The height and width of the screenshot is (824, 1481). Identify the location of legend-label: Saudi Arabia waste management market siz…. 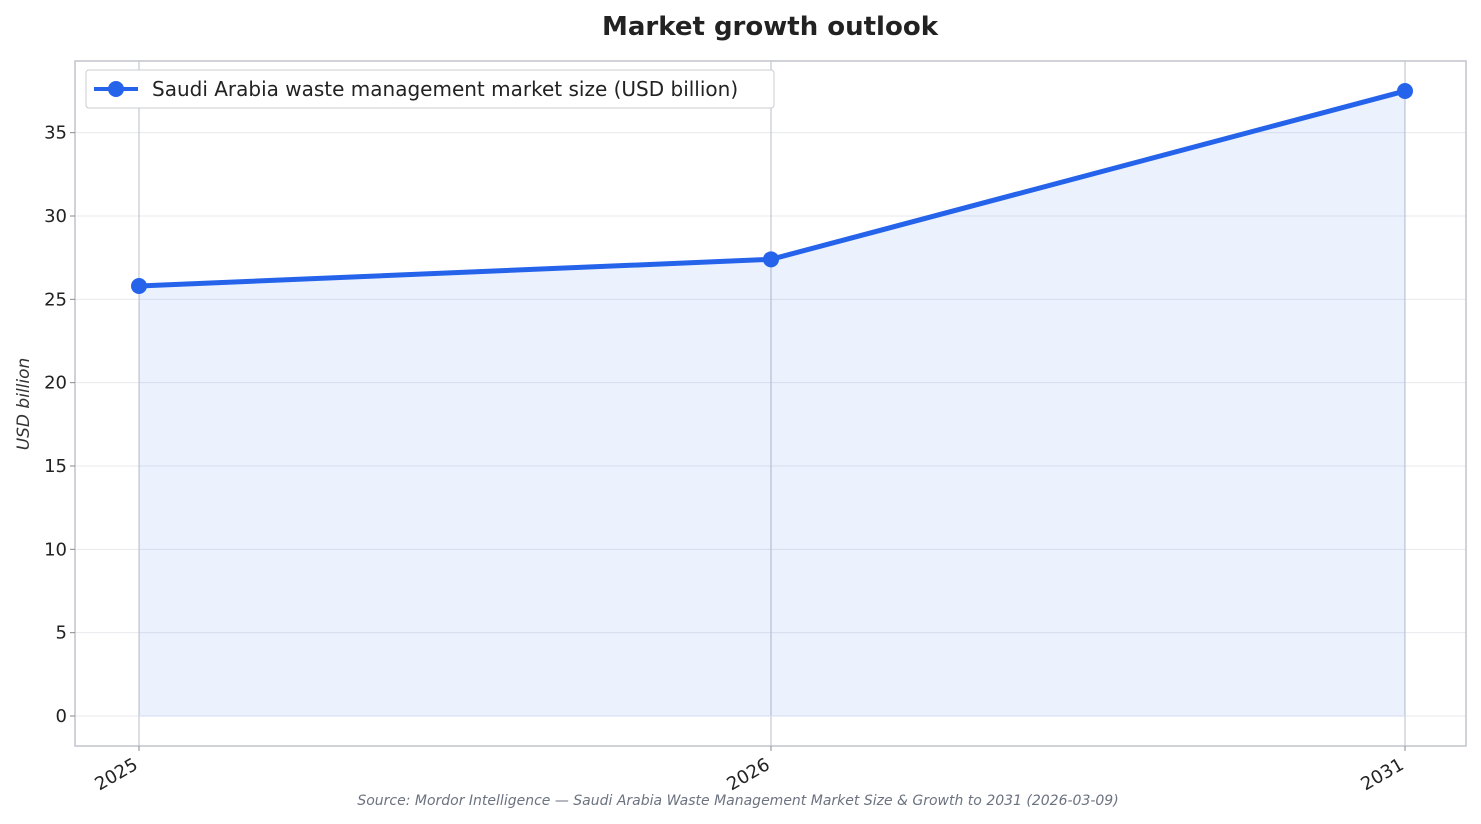
(445, 89).